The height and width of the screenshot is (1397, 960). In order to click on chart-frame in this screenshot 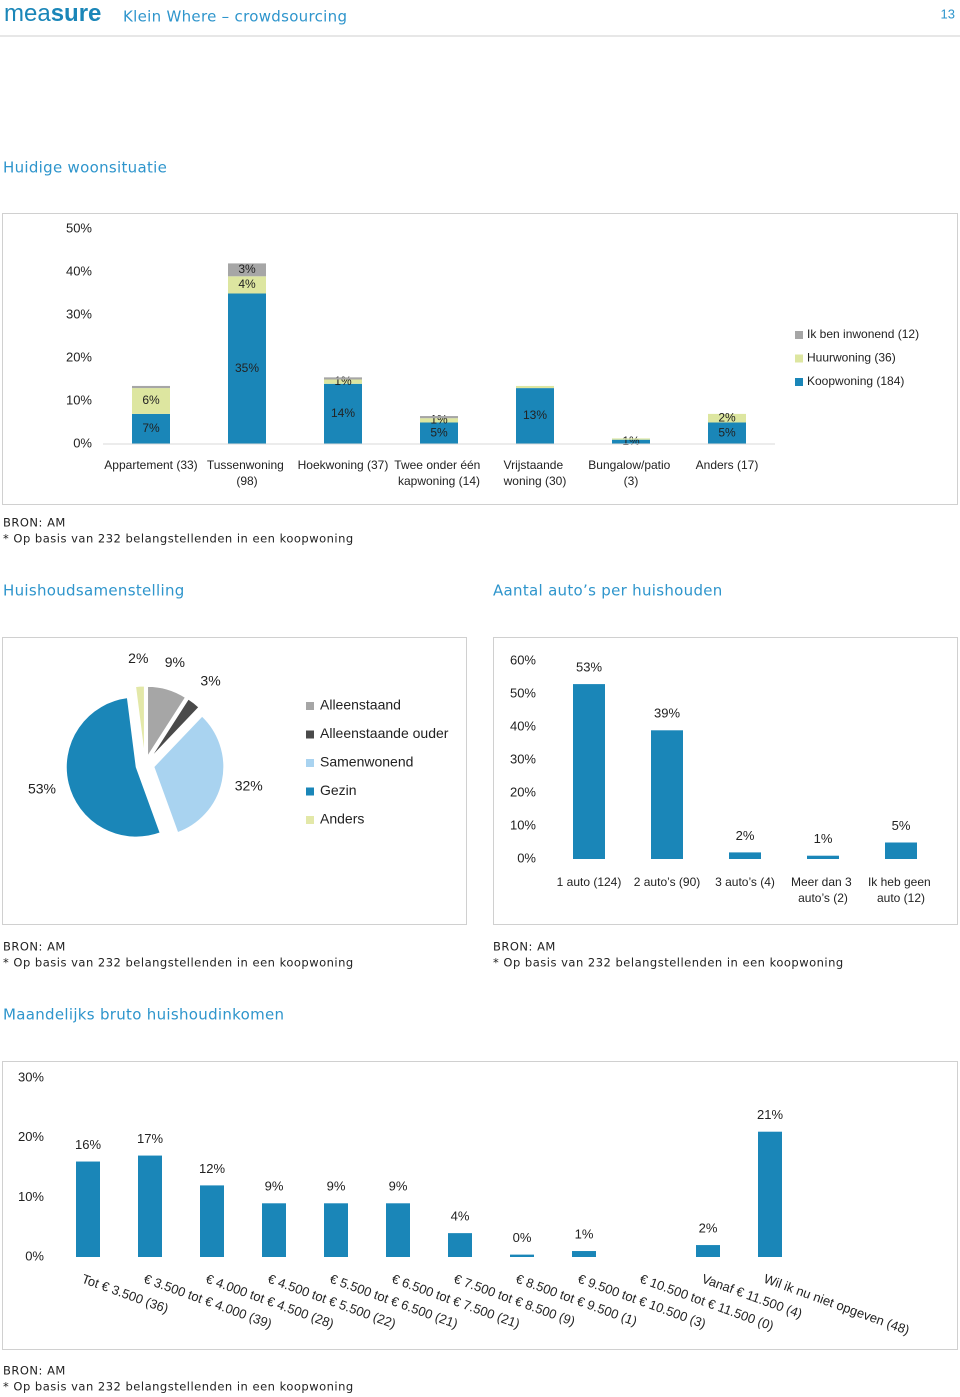, I will do `click(725, 781)`.